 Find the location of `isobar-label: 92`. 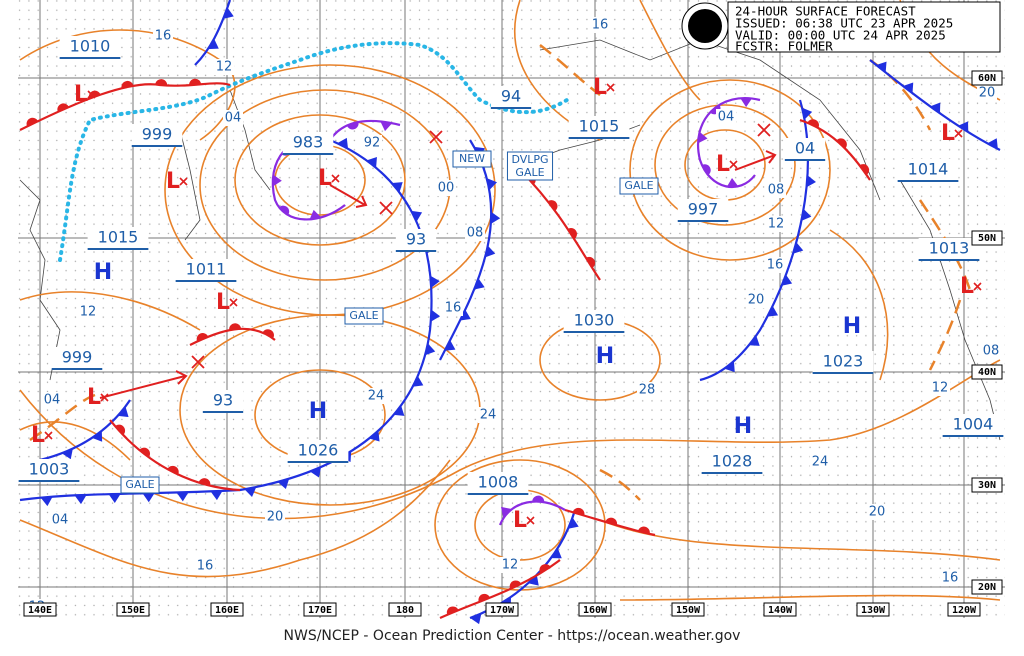

isobar-label: 92 is located at coordinates (372, 143).